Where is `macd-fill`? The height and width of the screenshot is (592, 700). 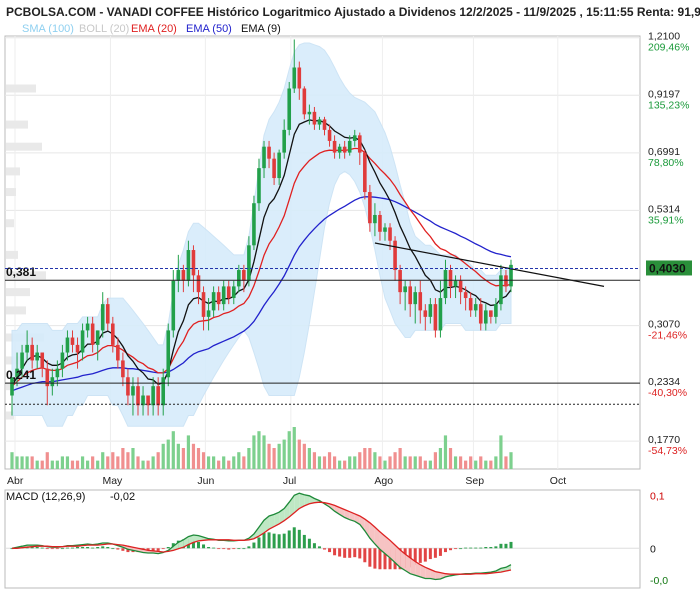 macd-fill is located at coordinates (302, 501).